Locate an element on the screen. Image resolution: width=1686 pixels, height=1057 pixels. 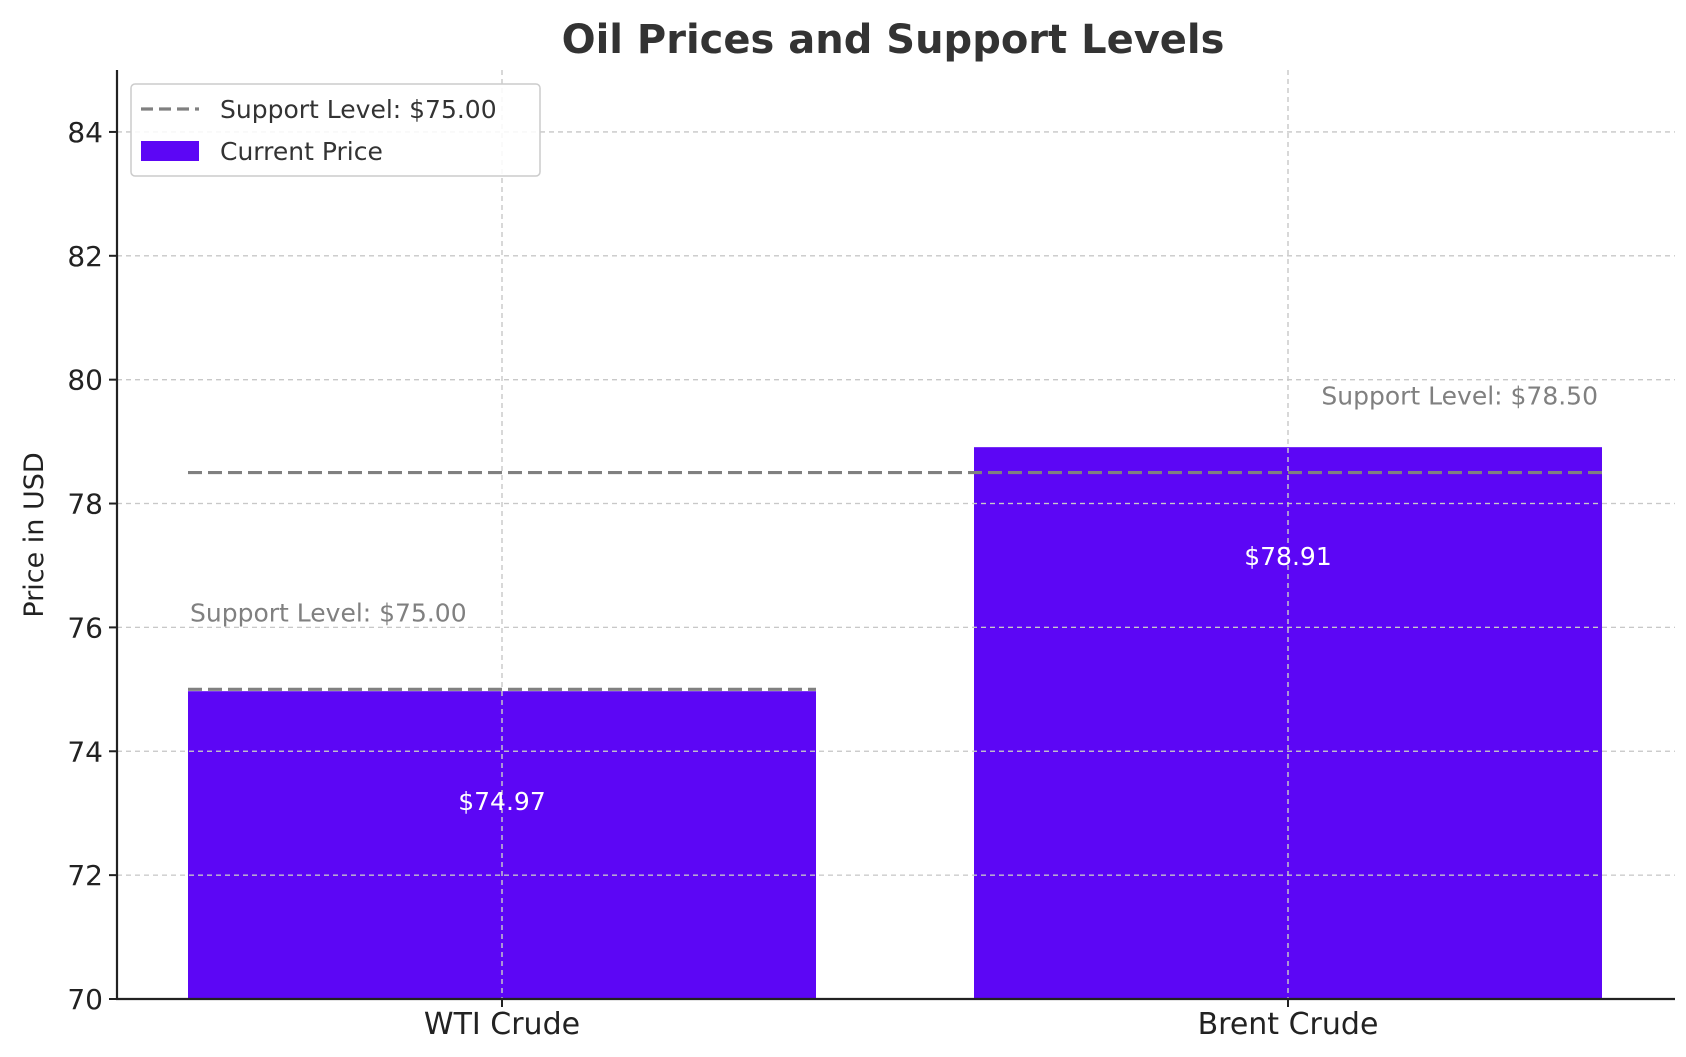
legend-box is located at coordinates (335, 130).